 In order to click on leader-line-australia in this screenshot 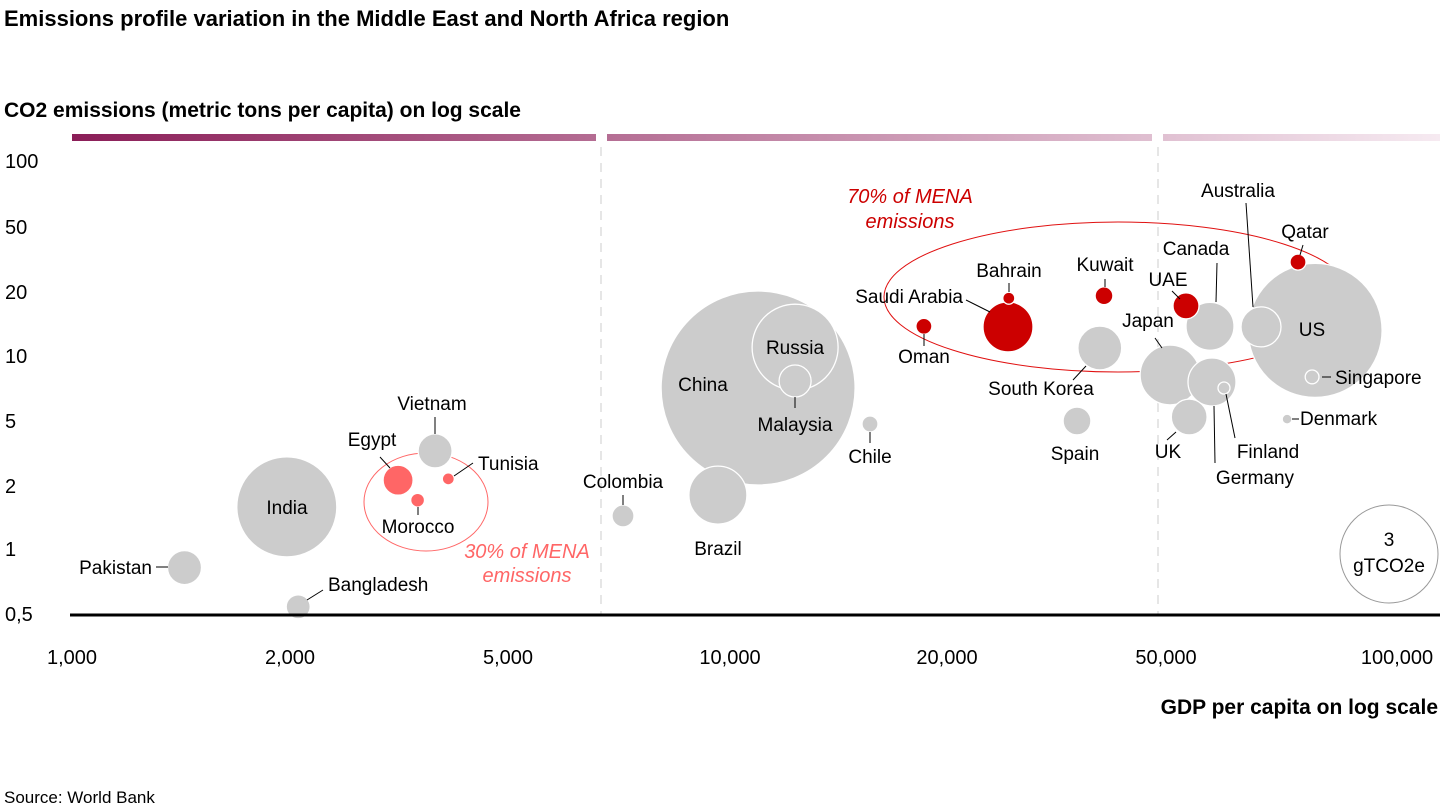, I will do `click(1249, 255)`.